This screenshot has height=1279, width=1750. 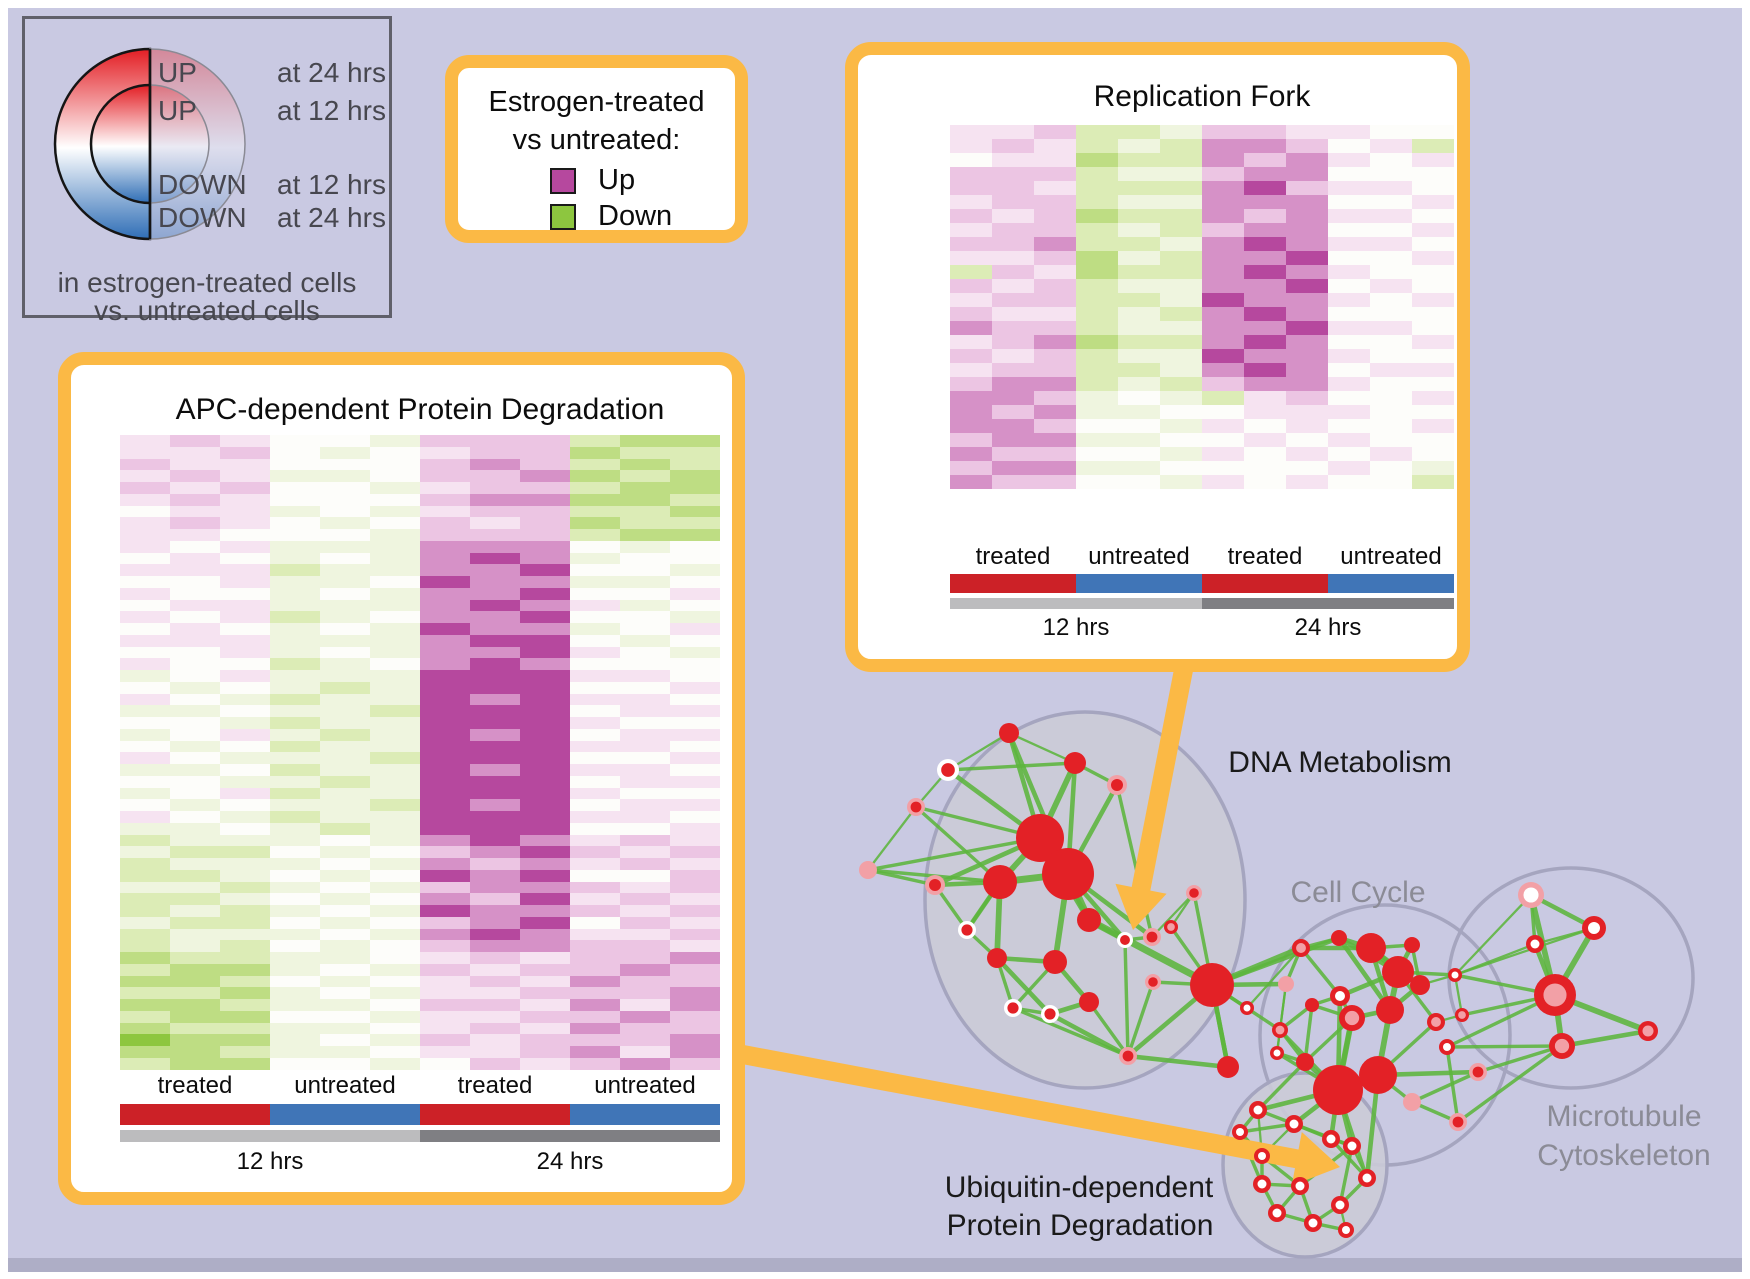 I want to click on network-edge, so click(x=1510, y=1084).